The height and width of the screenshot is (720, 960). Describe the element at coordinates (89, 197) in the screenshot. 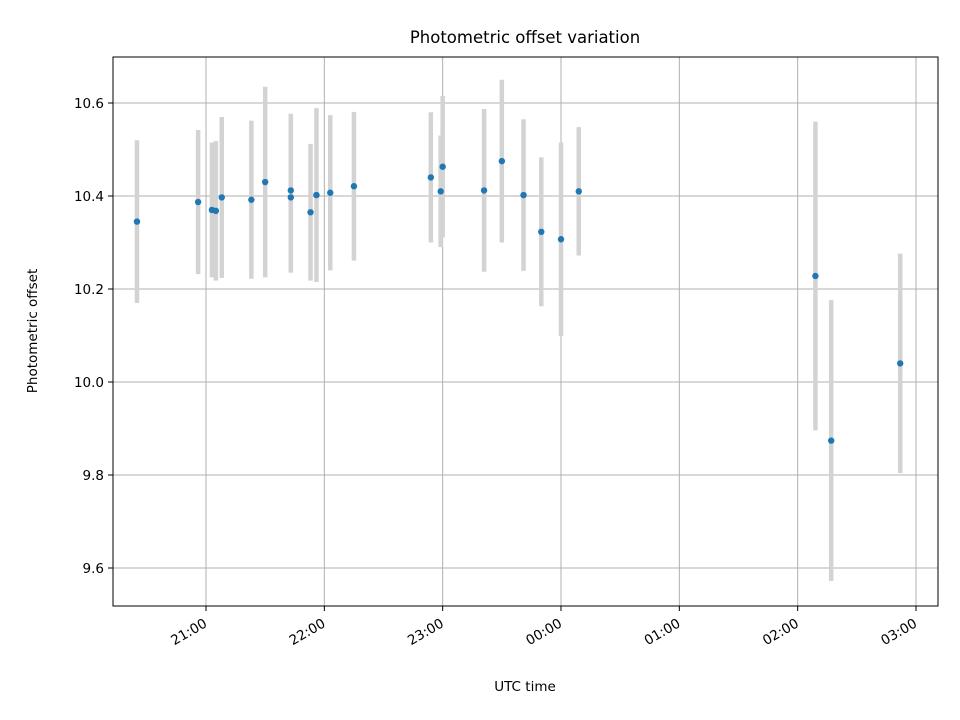

I see `y-tick-label: 10.4` at that location.